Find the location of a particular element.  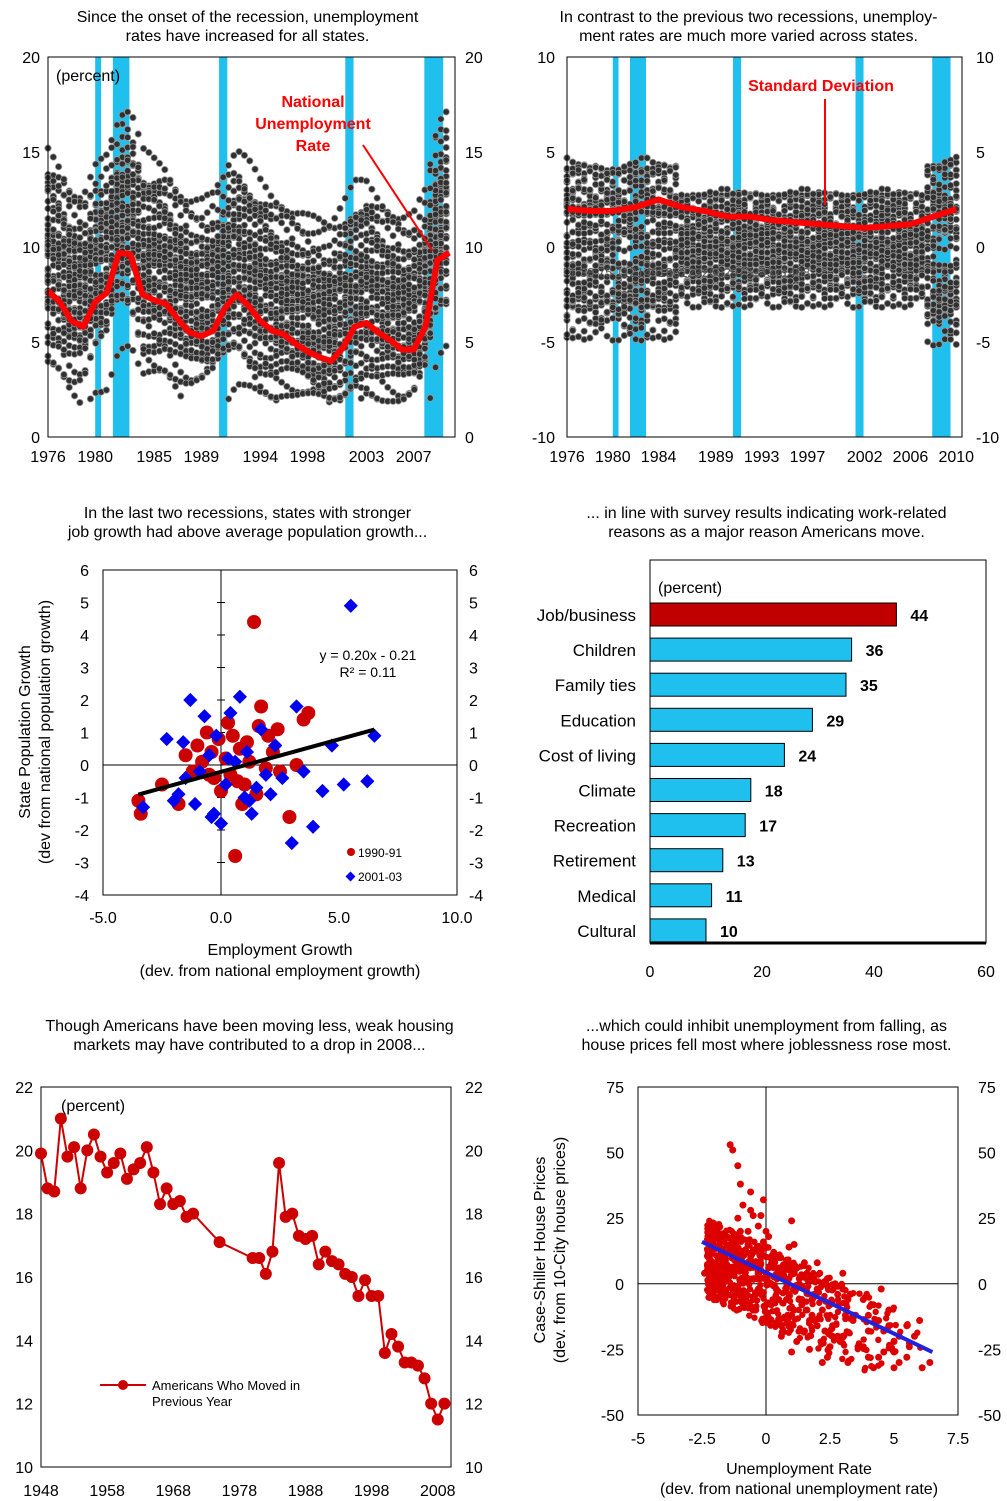

x-tick-label: 1958 is located at coordinates (107, 1491).